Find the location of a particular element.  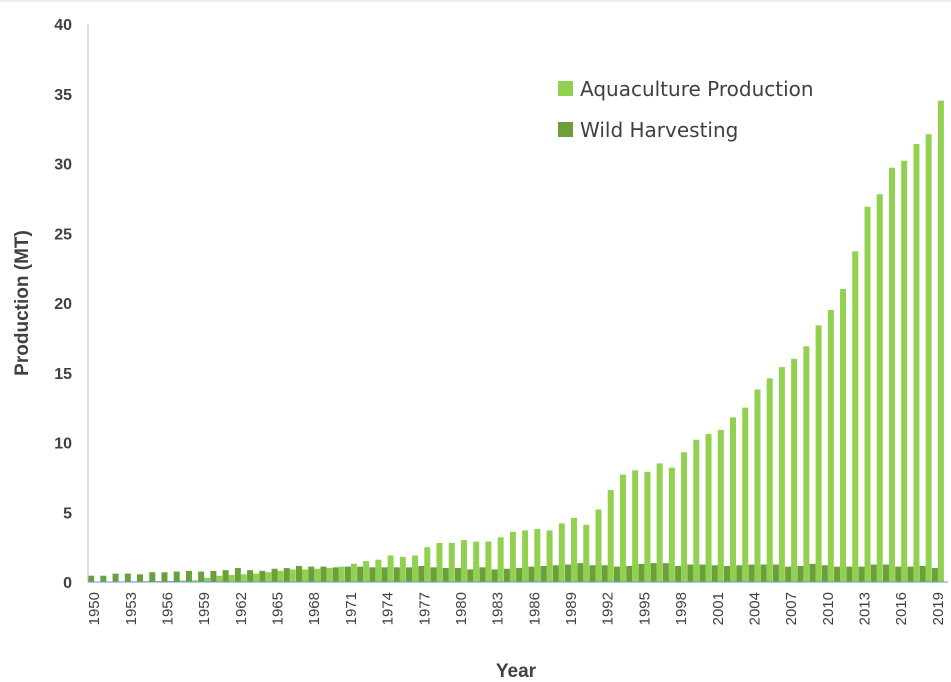

x-tick-label-1992: 1992 is located at coordinates (608, 608).